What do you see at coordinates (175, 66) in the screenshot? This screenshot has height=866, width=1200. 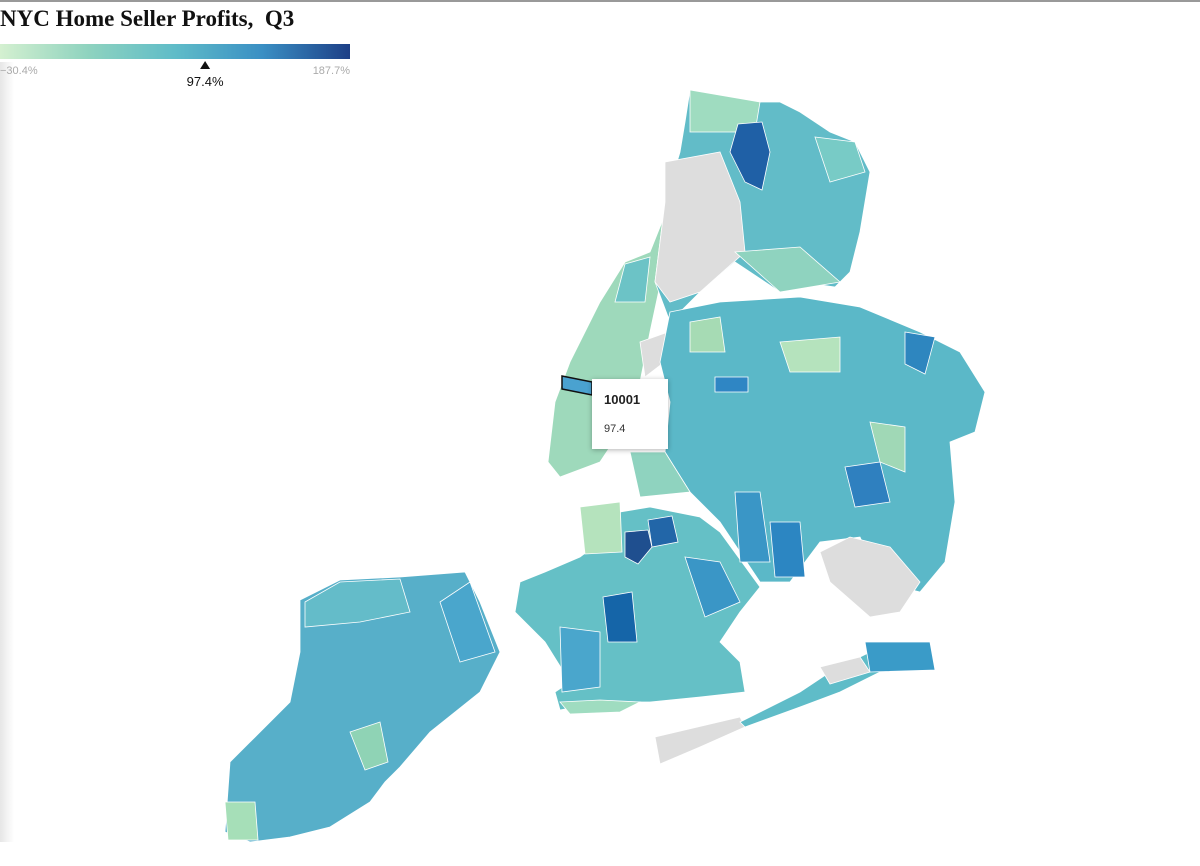 I see `legend: −30.4% 187.7% 97.4%` at bounding box center [175, 66].